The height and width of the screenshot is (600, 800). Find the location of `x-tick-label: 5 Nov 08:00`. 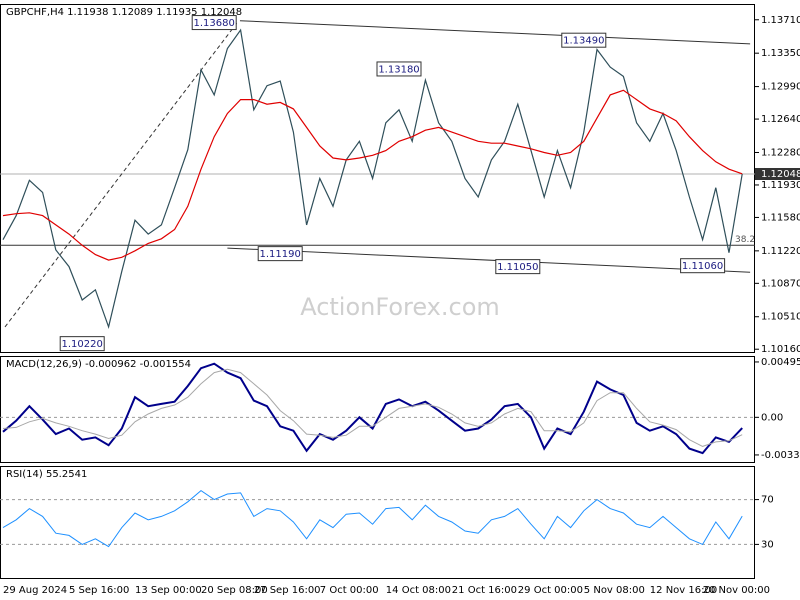

x-tick-label: 5 Nov 08:00 is located at coordinates (614, 590).